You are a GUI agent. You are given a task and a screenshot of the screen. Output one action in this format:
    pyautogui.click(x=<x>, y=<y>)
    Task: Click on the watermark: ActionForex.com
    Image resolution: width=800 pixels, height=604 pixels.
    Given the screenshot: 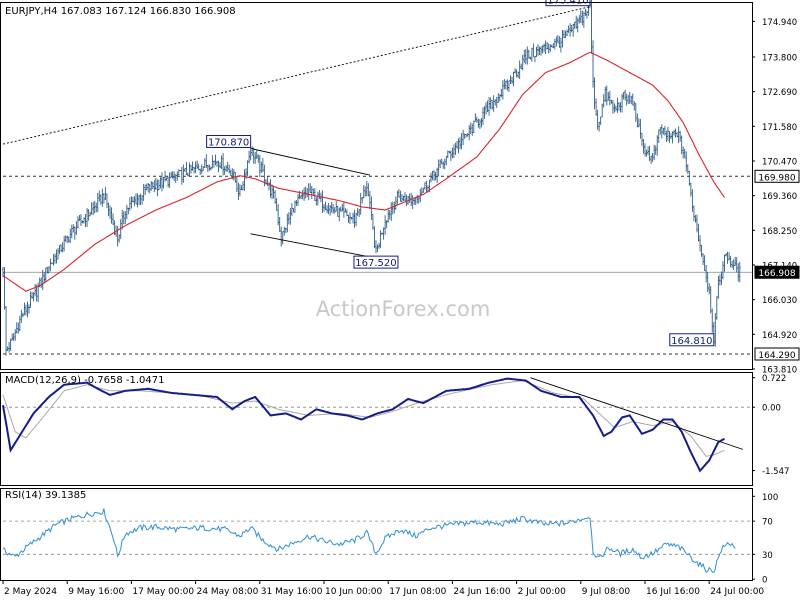 What is the action you would take?
    pyautogui.click(x=403, y=309)
    